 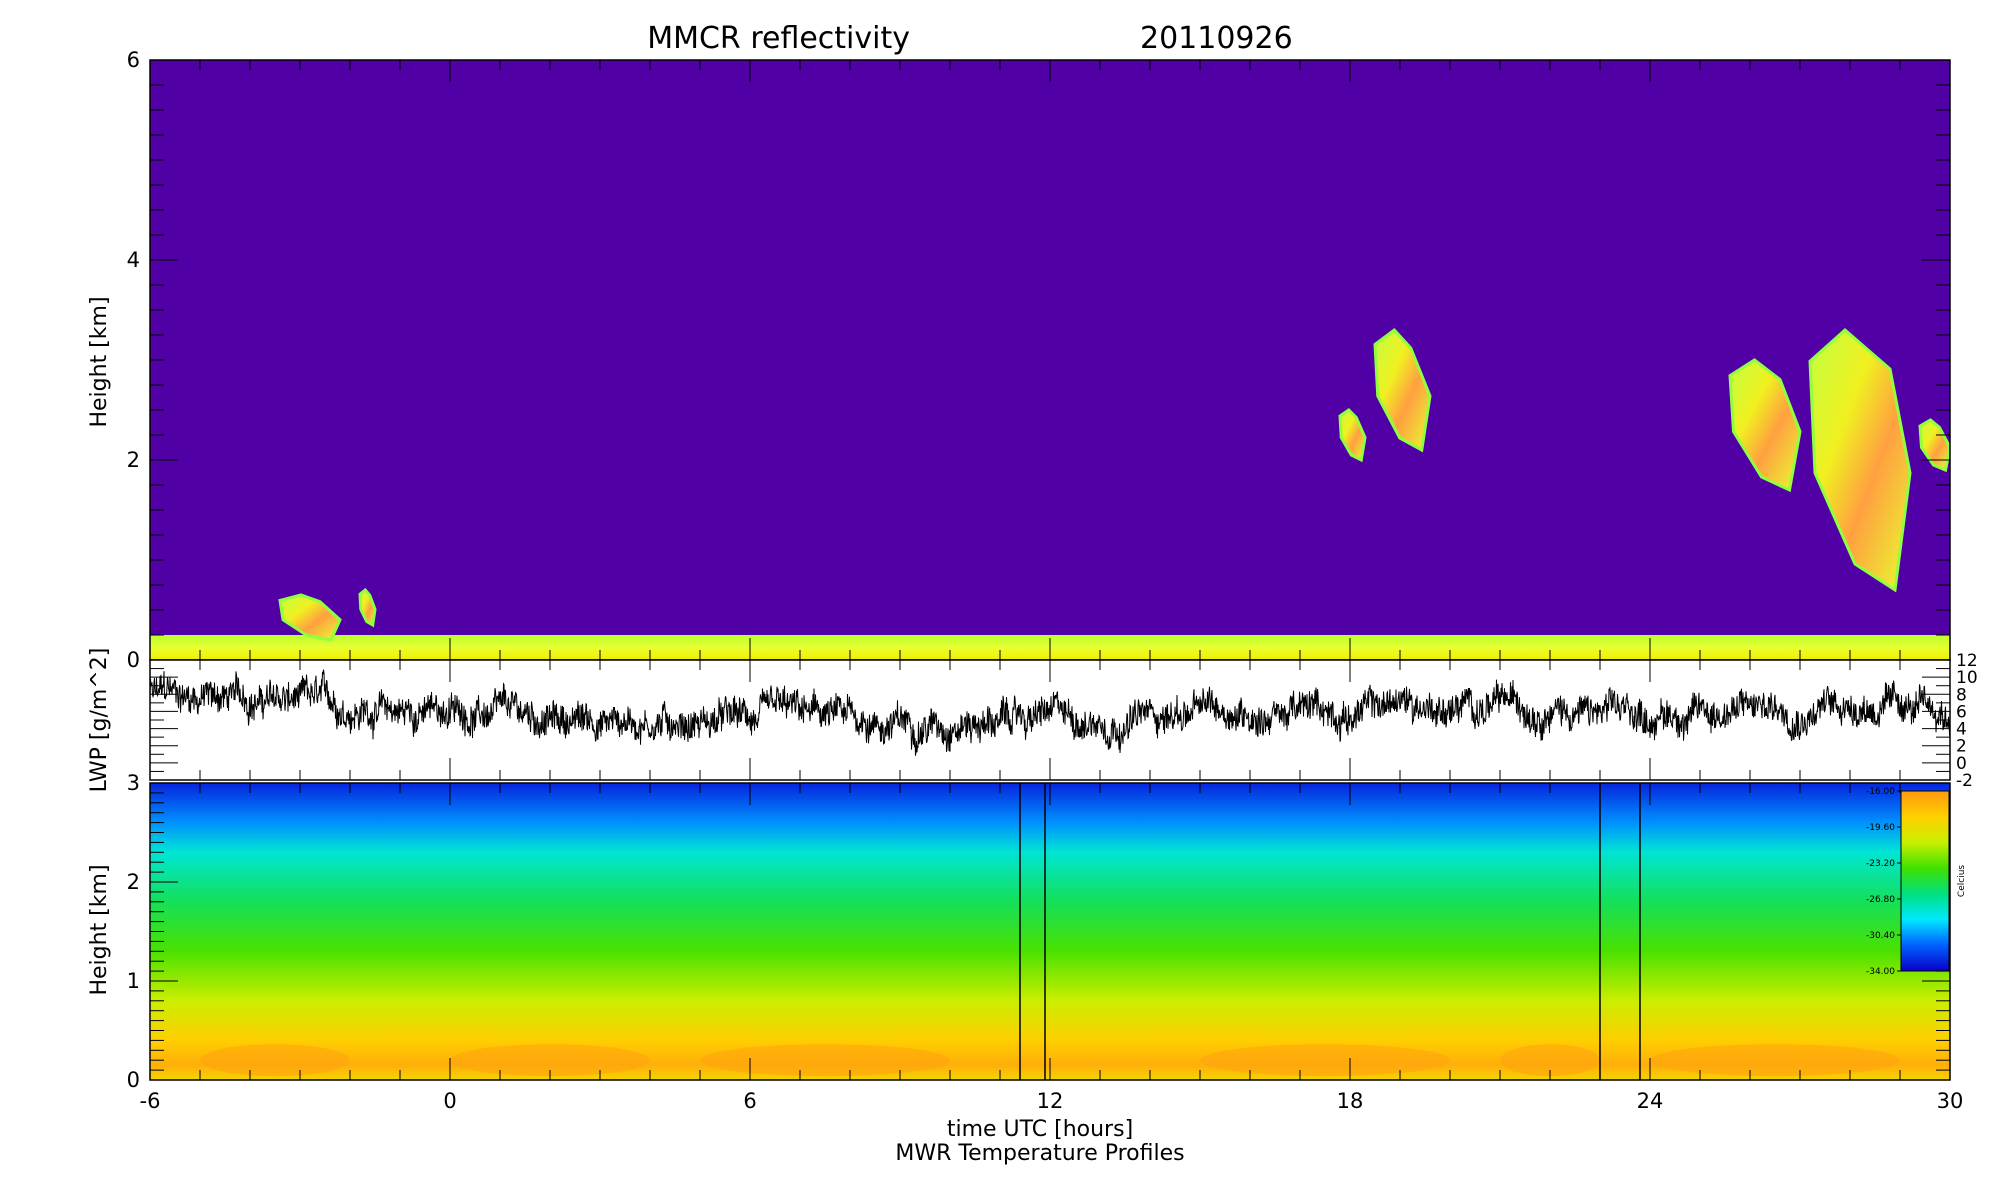 What do you see at coordinates (1961, 695) in the screenshot?
I see `lwp-ytick-label: 8` at bounding box center [1961, 695].